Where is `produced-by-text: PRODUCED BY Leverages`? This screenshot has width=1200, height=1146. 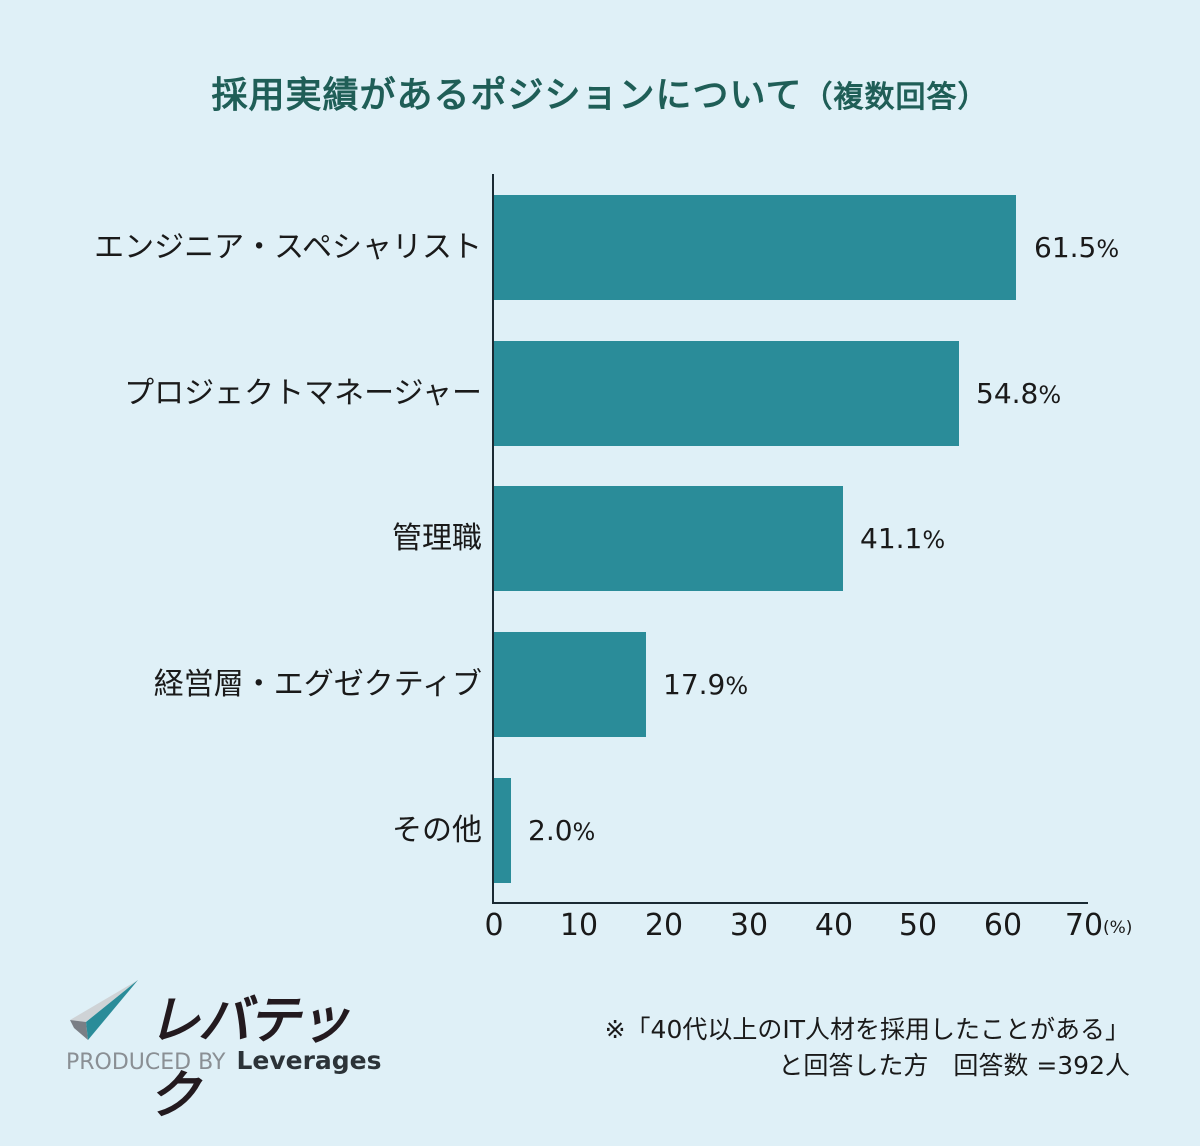
produced-by-text: PRODUCED BY Leverages is located at coordinates (224, 1060).